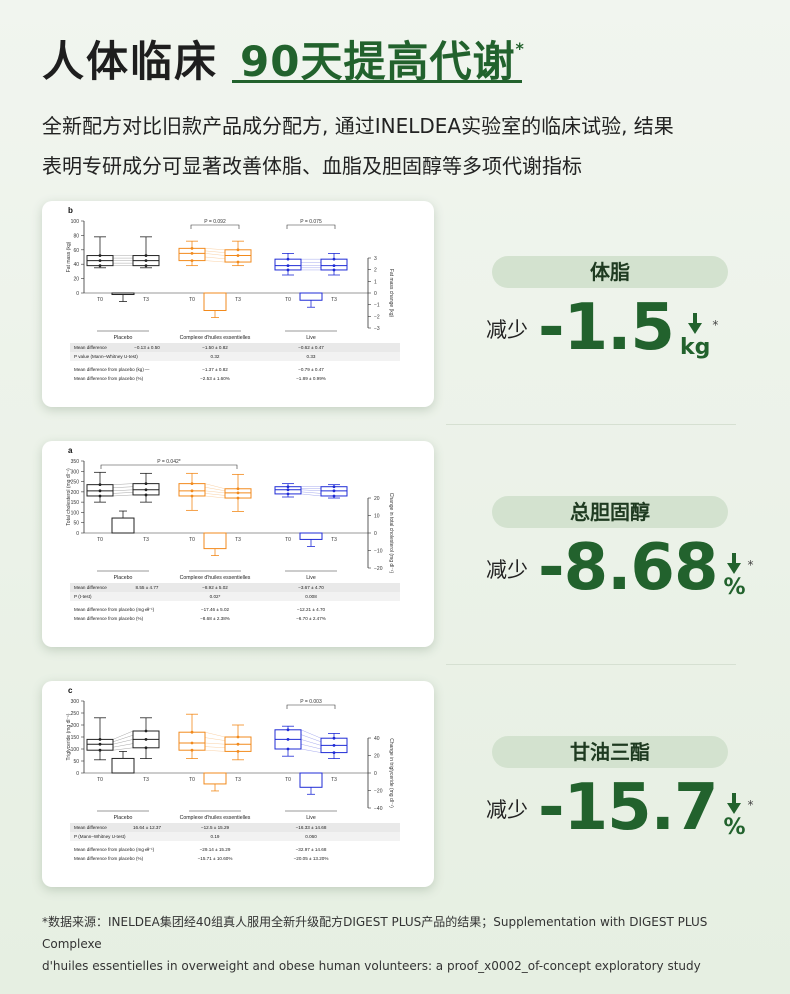 The height and width of the screenshot is (994, 790). Describe the element at coordinates (606, 328) in the screenshot. I see `metric-value: -1.5` at that location.